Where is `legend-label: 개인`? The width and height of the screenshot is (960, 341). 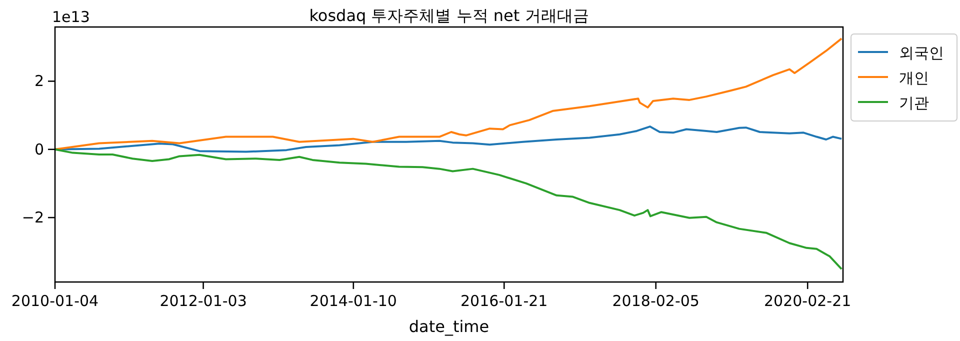
legend-label: 개인 is located at coordinates (914, 78).